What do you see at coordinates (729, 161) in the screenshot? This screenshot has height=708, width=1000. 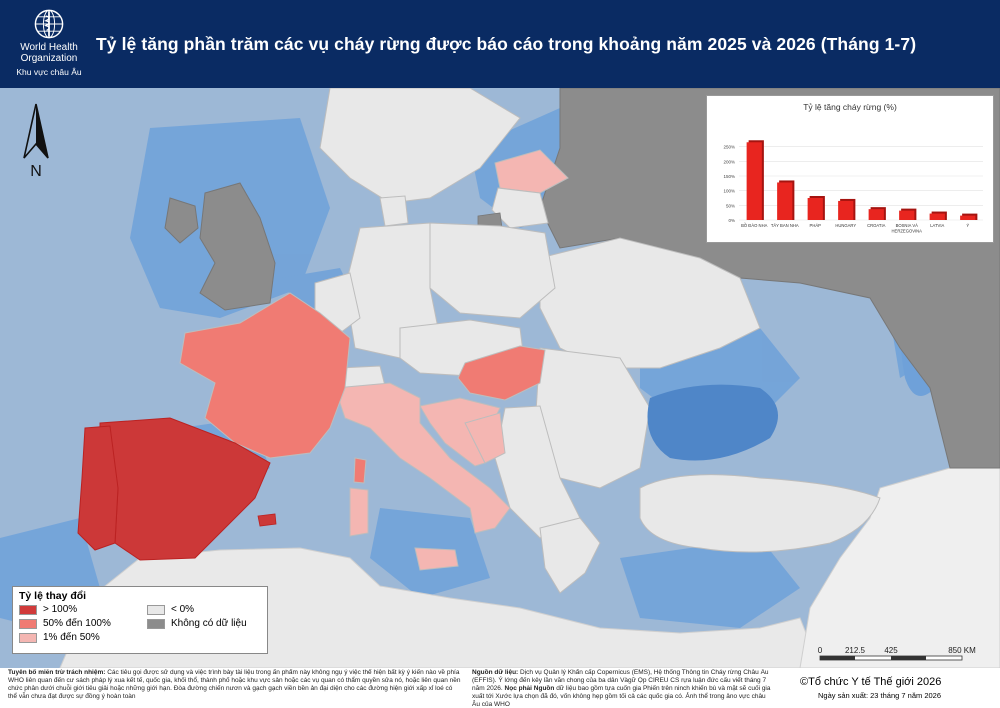 I see `chart-y-tick-label: 200%` at bounding box center [729, 161].